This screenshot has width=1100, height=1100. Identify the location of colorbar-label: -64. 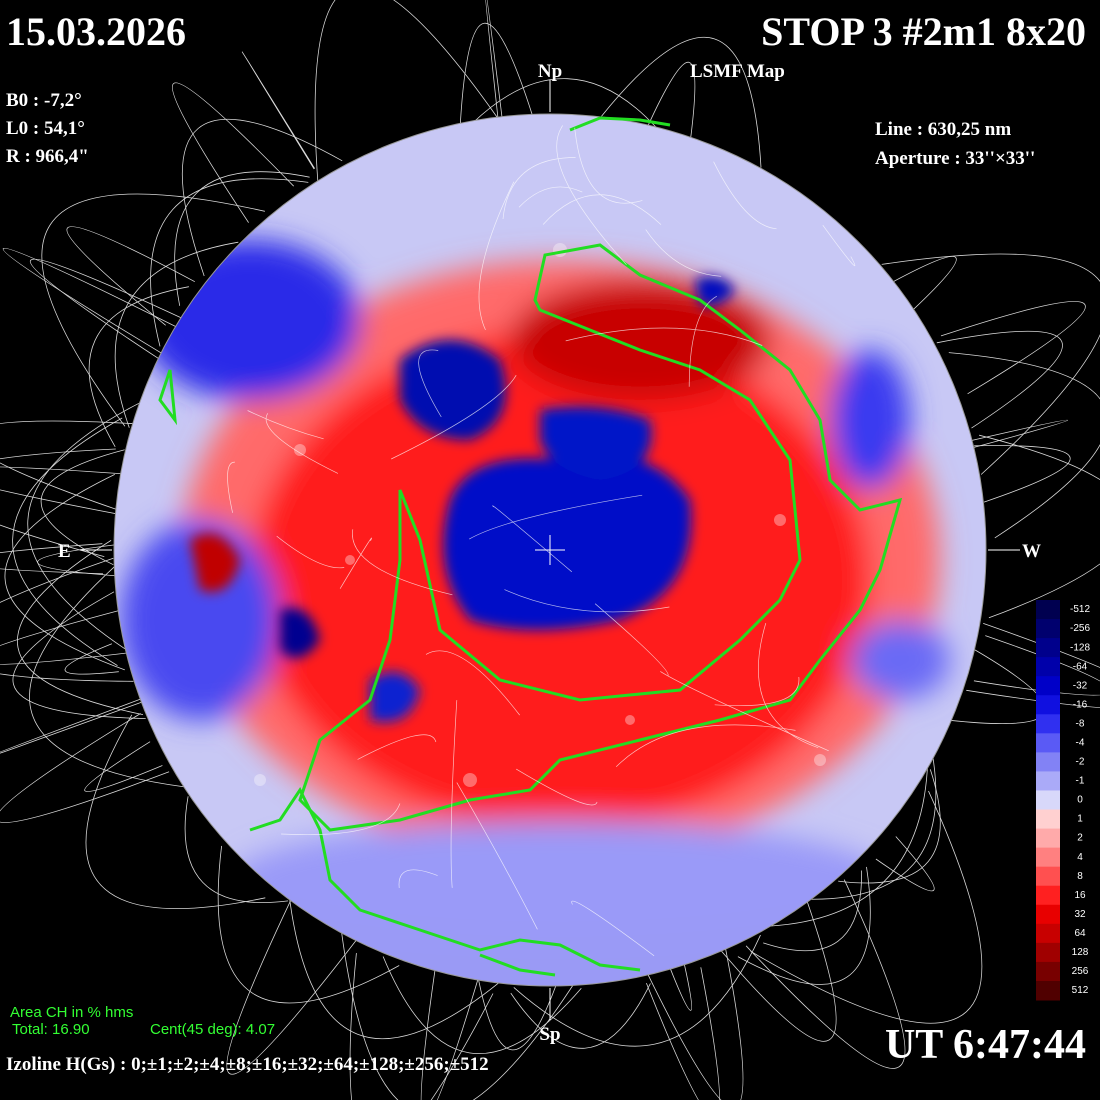
(1080, 666).